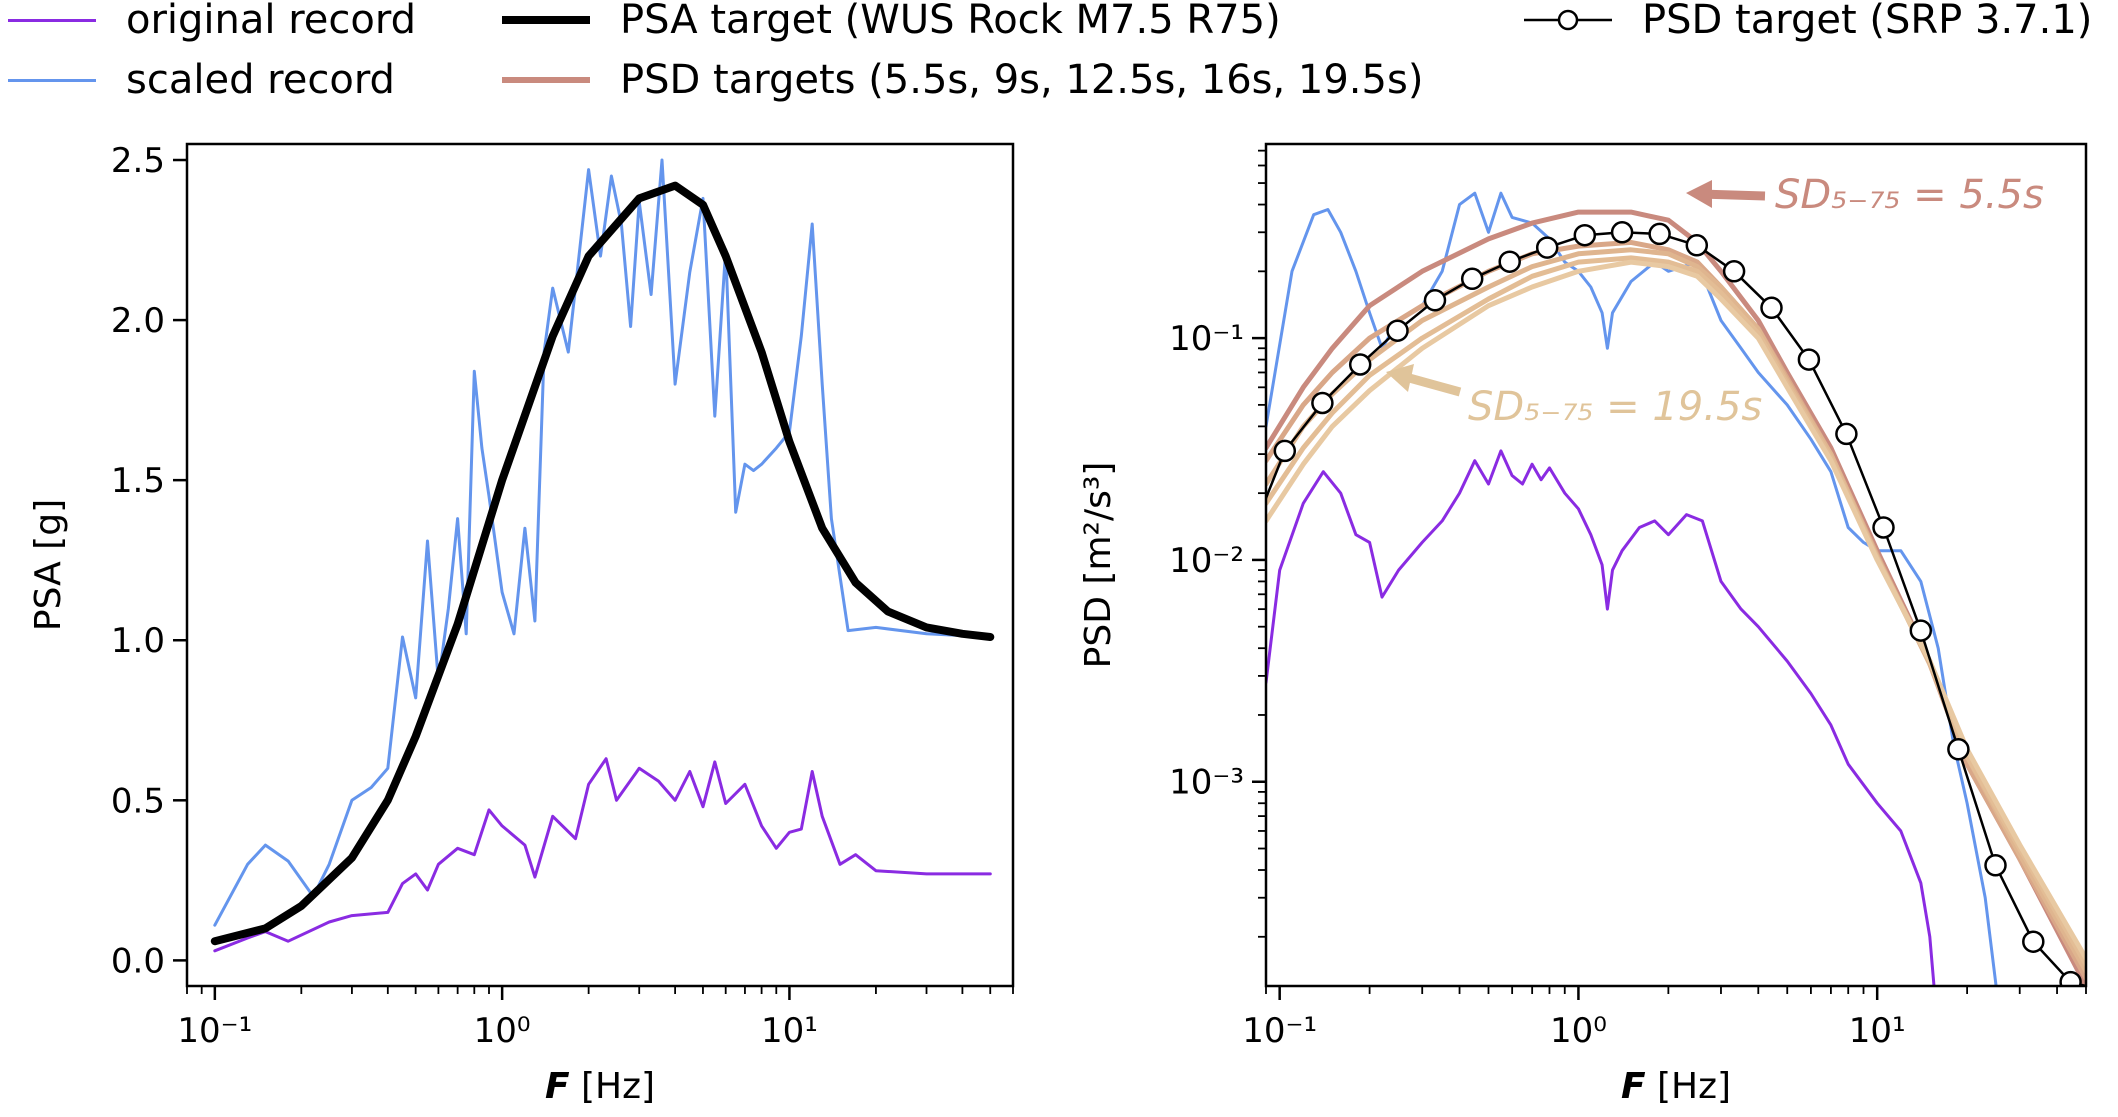 The width and height of the screenshot is (2118, 1117). Describe the element at coordinates (546, 80) in the screenshot. I see `legend-swatch-psd-targets` at that location.